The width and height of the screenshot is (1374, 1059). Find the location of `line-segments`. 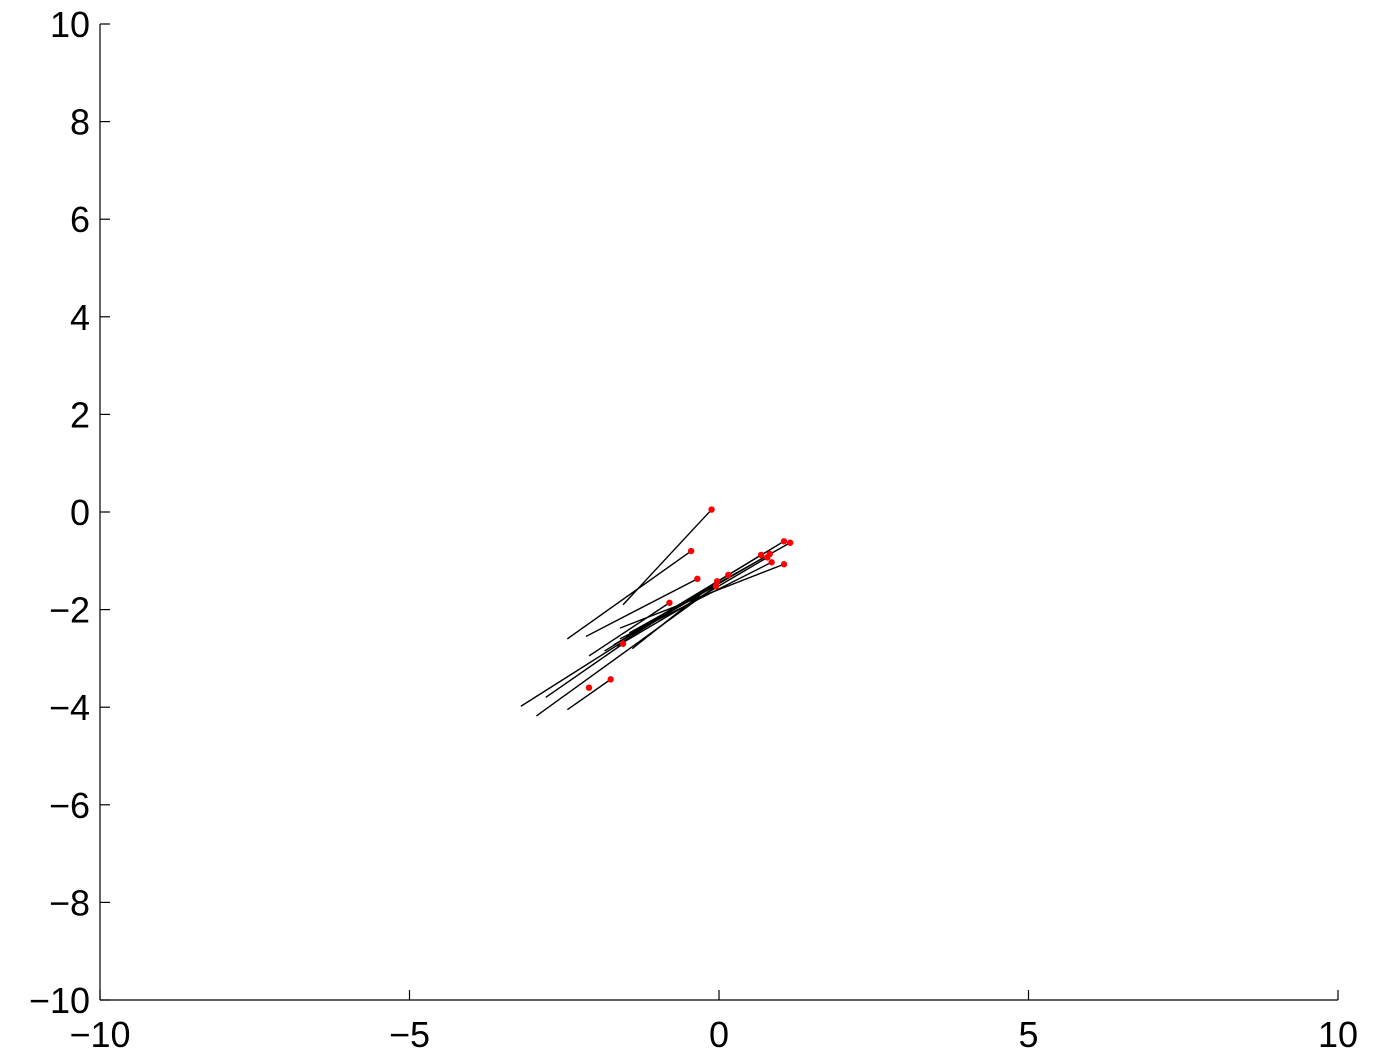

line-segments is located at coordinates (655, 613).